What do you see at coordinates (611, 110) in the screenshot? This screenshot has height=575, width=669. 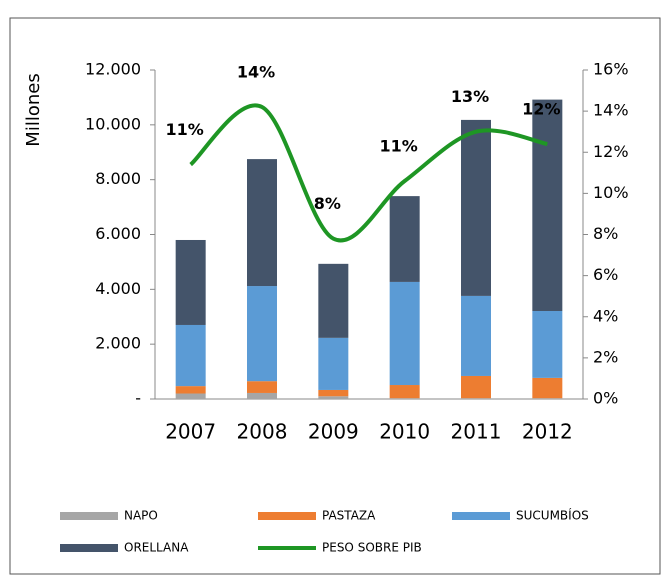 I see `y2-tick-label: 14%` at bounding box center [611, 110].